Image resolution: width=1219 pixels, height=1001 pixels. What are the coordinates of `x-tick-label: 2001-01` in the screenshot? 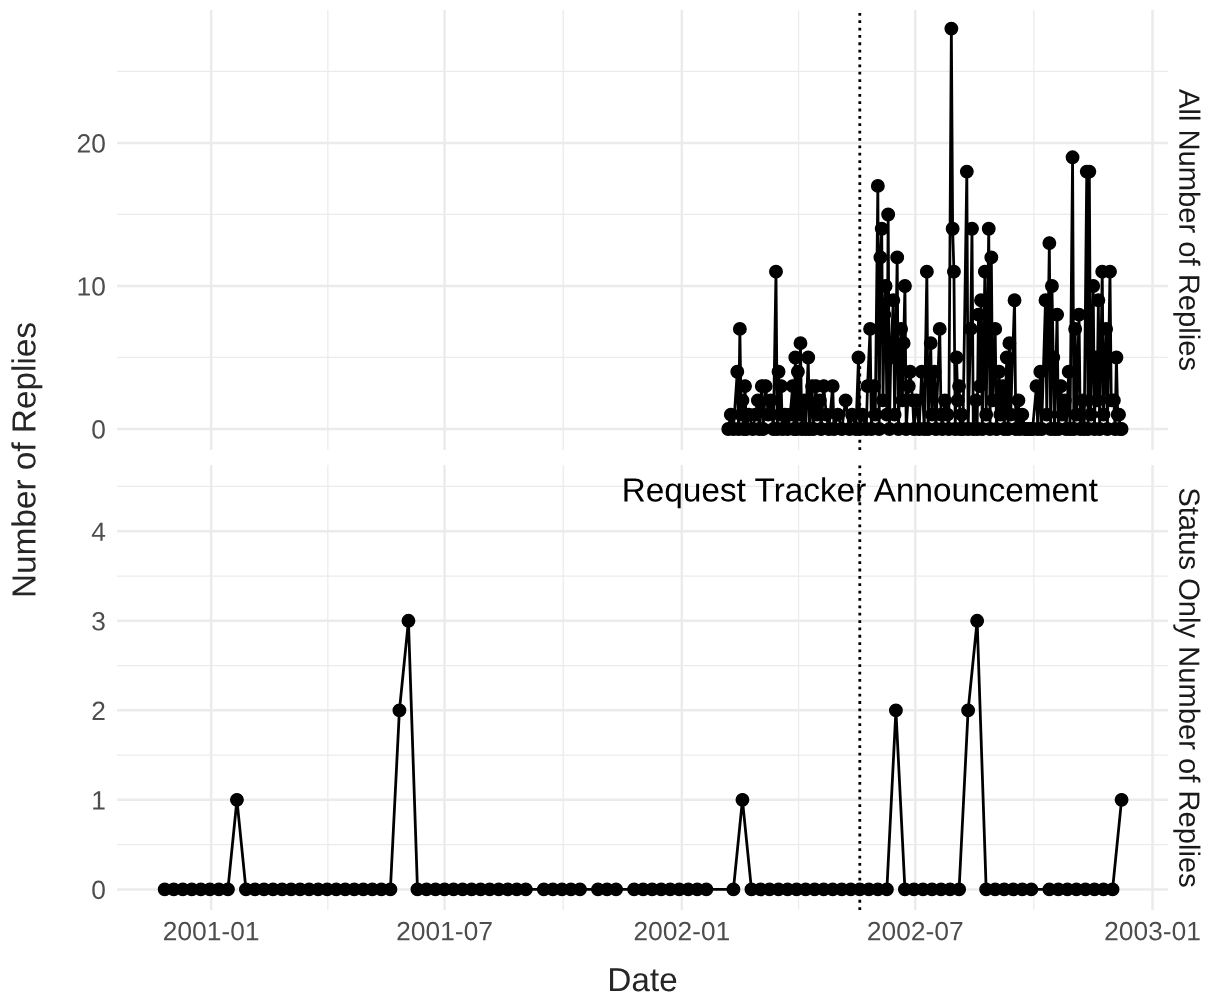 It's located at (211, 931).